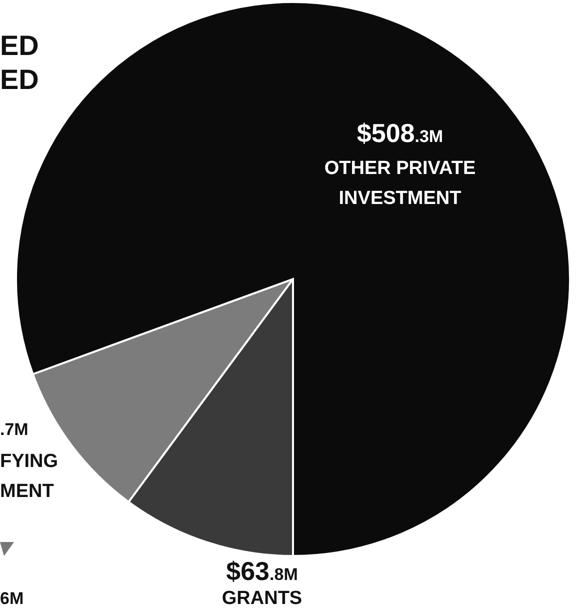  I want to click on slice-label: OTHER PRIVATE INVESTMENT, so click(400, 183).